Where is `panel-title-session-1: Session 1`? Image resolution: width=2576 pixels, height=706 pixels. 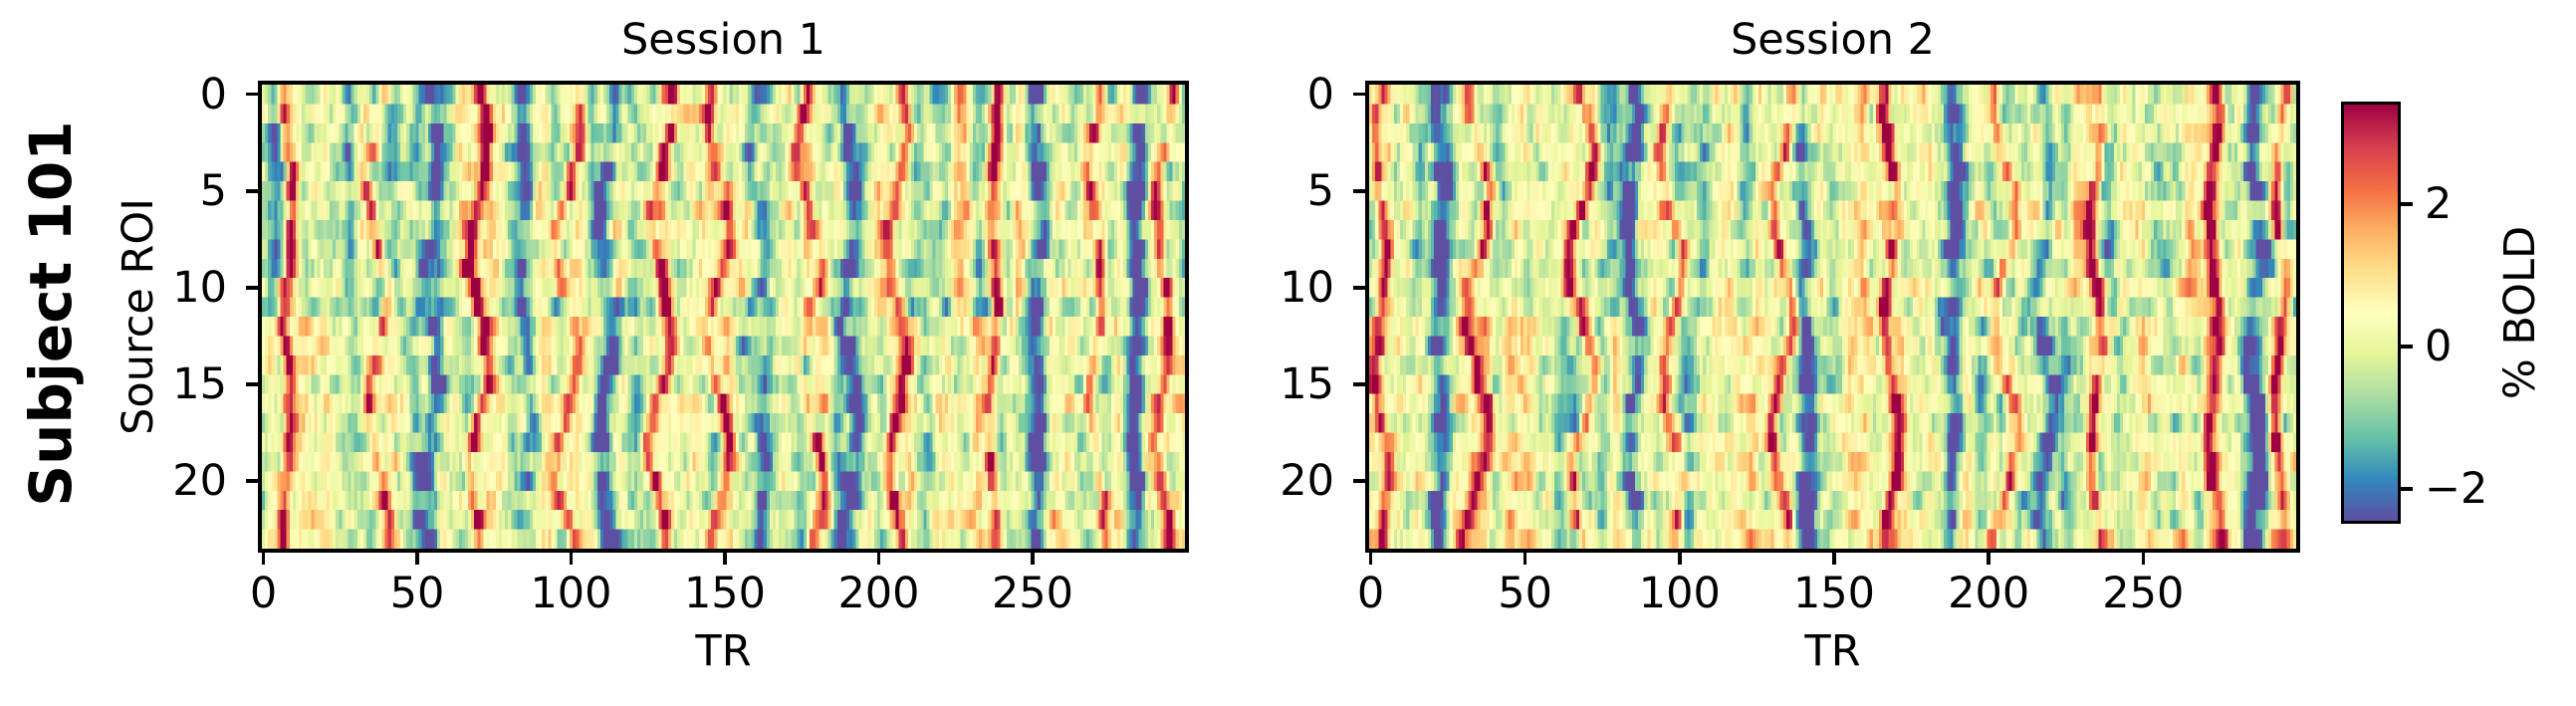 panel-title-session-1: Session 1 is located at coordinates (723, 40).